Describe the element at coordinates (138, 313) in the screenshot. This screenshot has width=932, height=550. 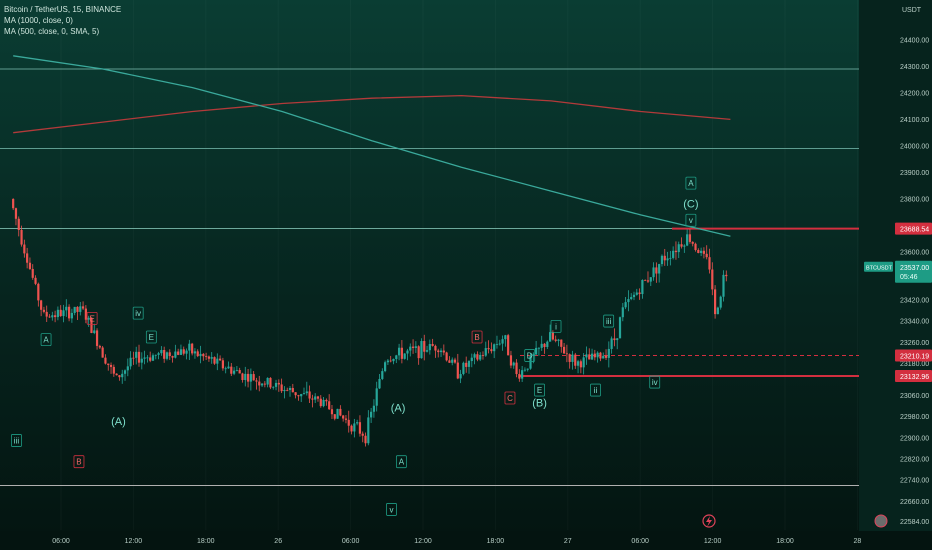
I see `wave-label: iv` at that location.